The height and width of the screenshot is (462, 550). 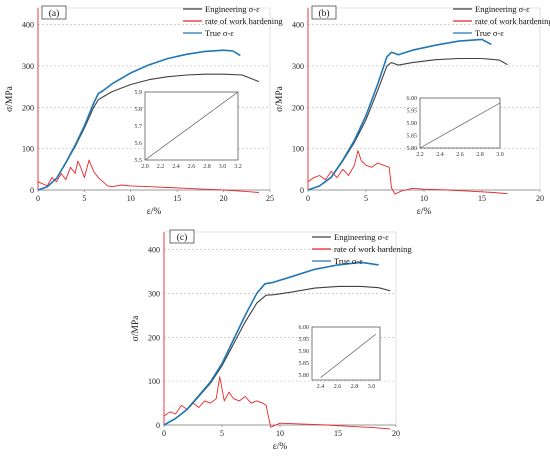 I want to click on inset-y-tick-label: 5.85, so click(x=412, y=137).